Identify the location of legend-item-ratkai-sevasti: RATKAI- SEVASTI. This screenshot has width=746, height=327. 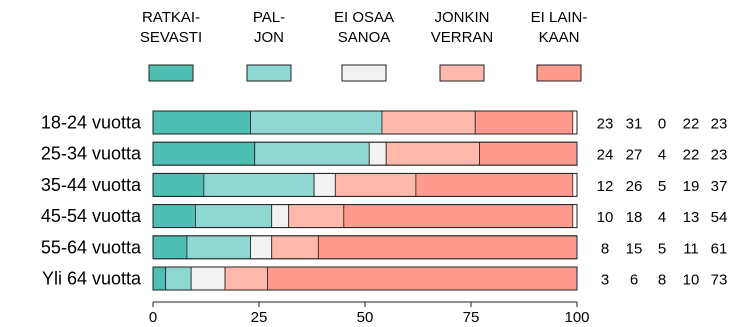
(171, 45).